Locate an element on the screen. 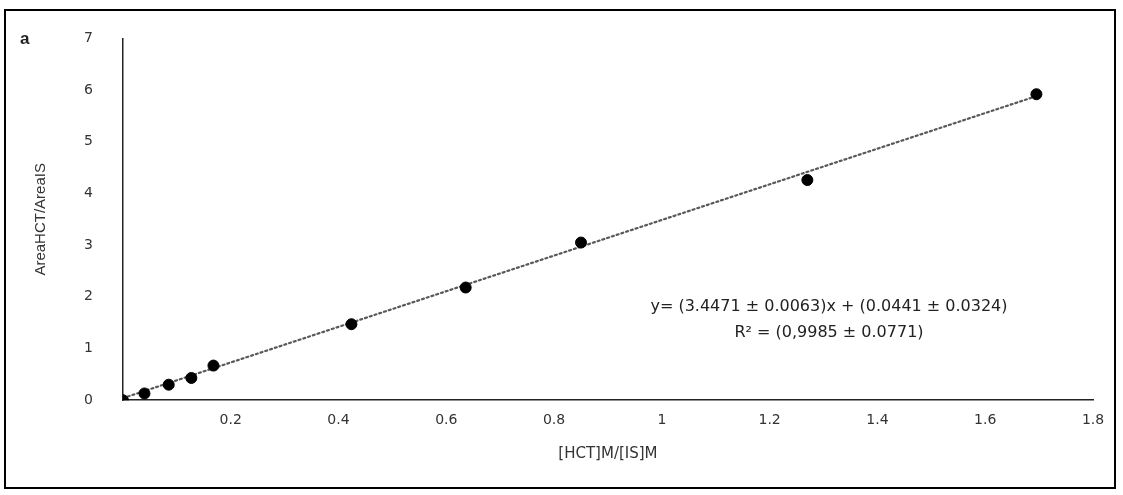 The width and height of the screenshot is (1123, 495). x-axis-title: [HCT]M/[IS]M is located at coordinates (608, 452).